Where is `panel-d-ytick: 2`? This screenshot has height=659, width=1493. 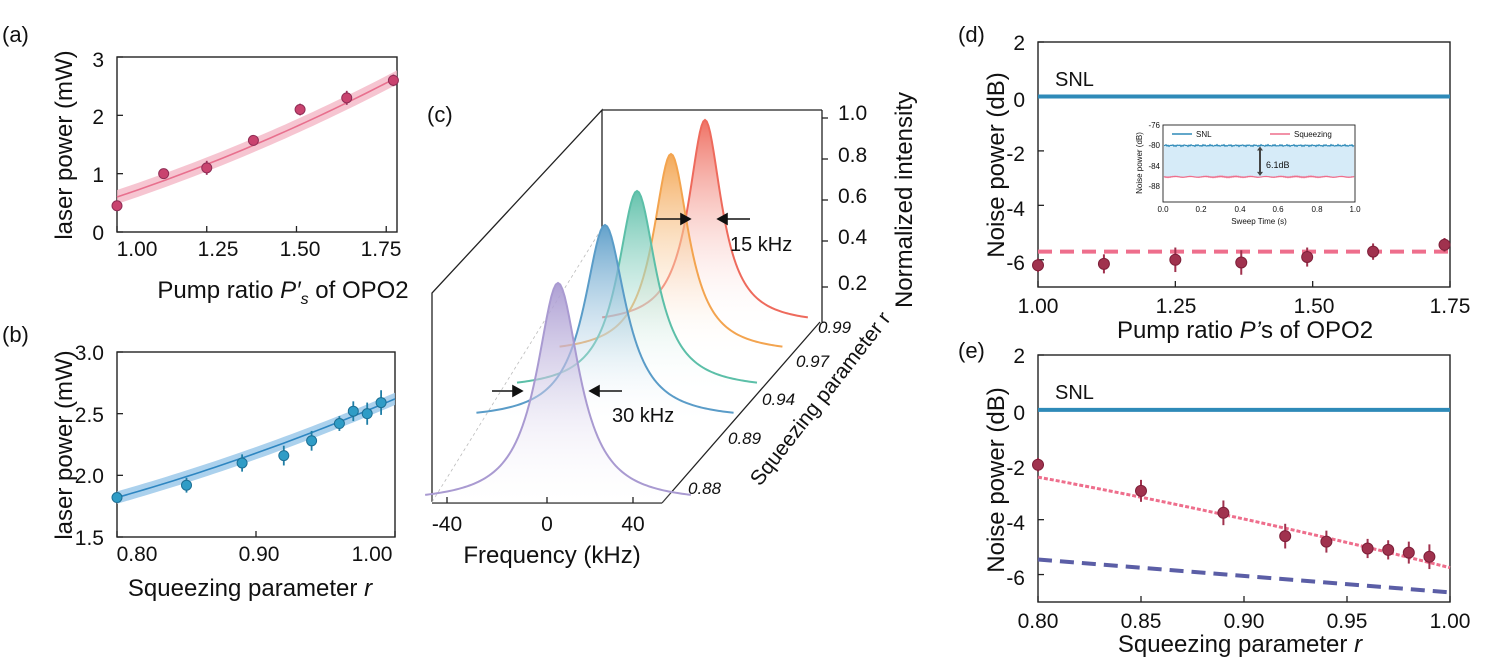 panel-d-ytick: 2 is located at coordinates (1019, 43).